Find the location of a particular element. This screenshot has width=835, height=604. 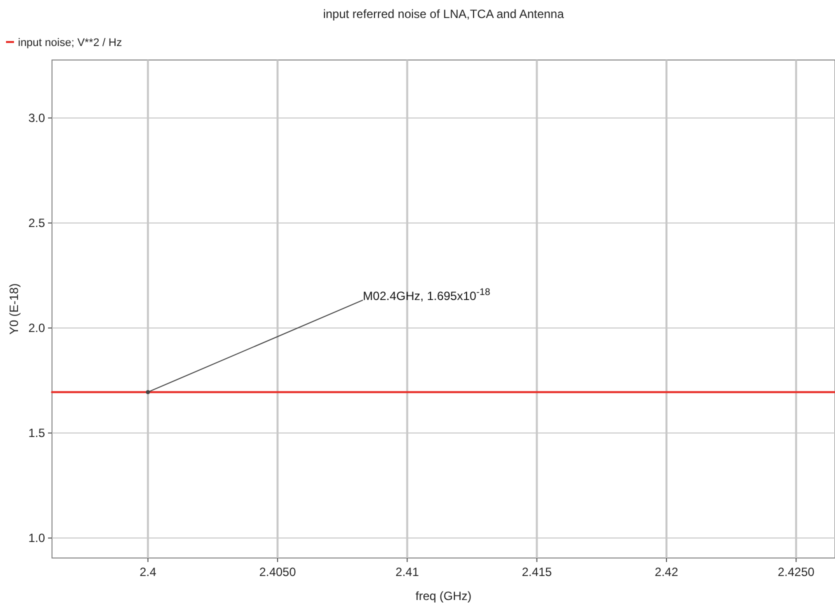

y-tick-label: 2.0 is located at coordinates (37, 328).